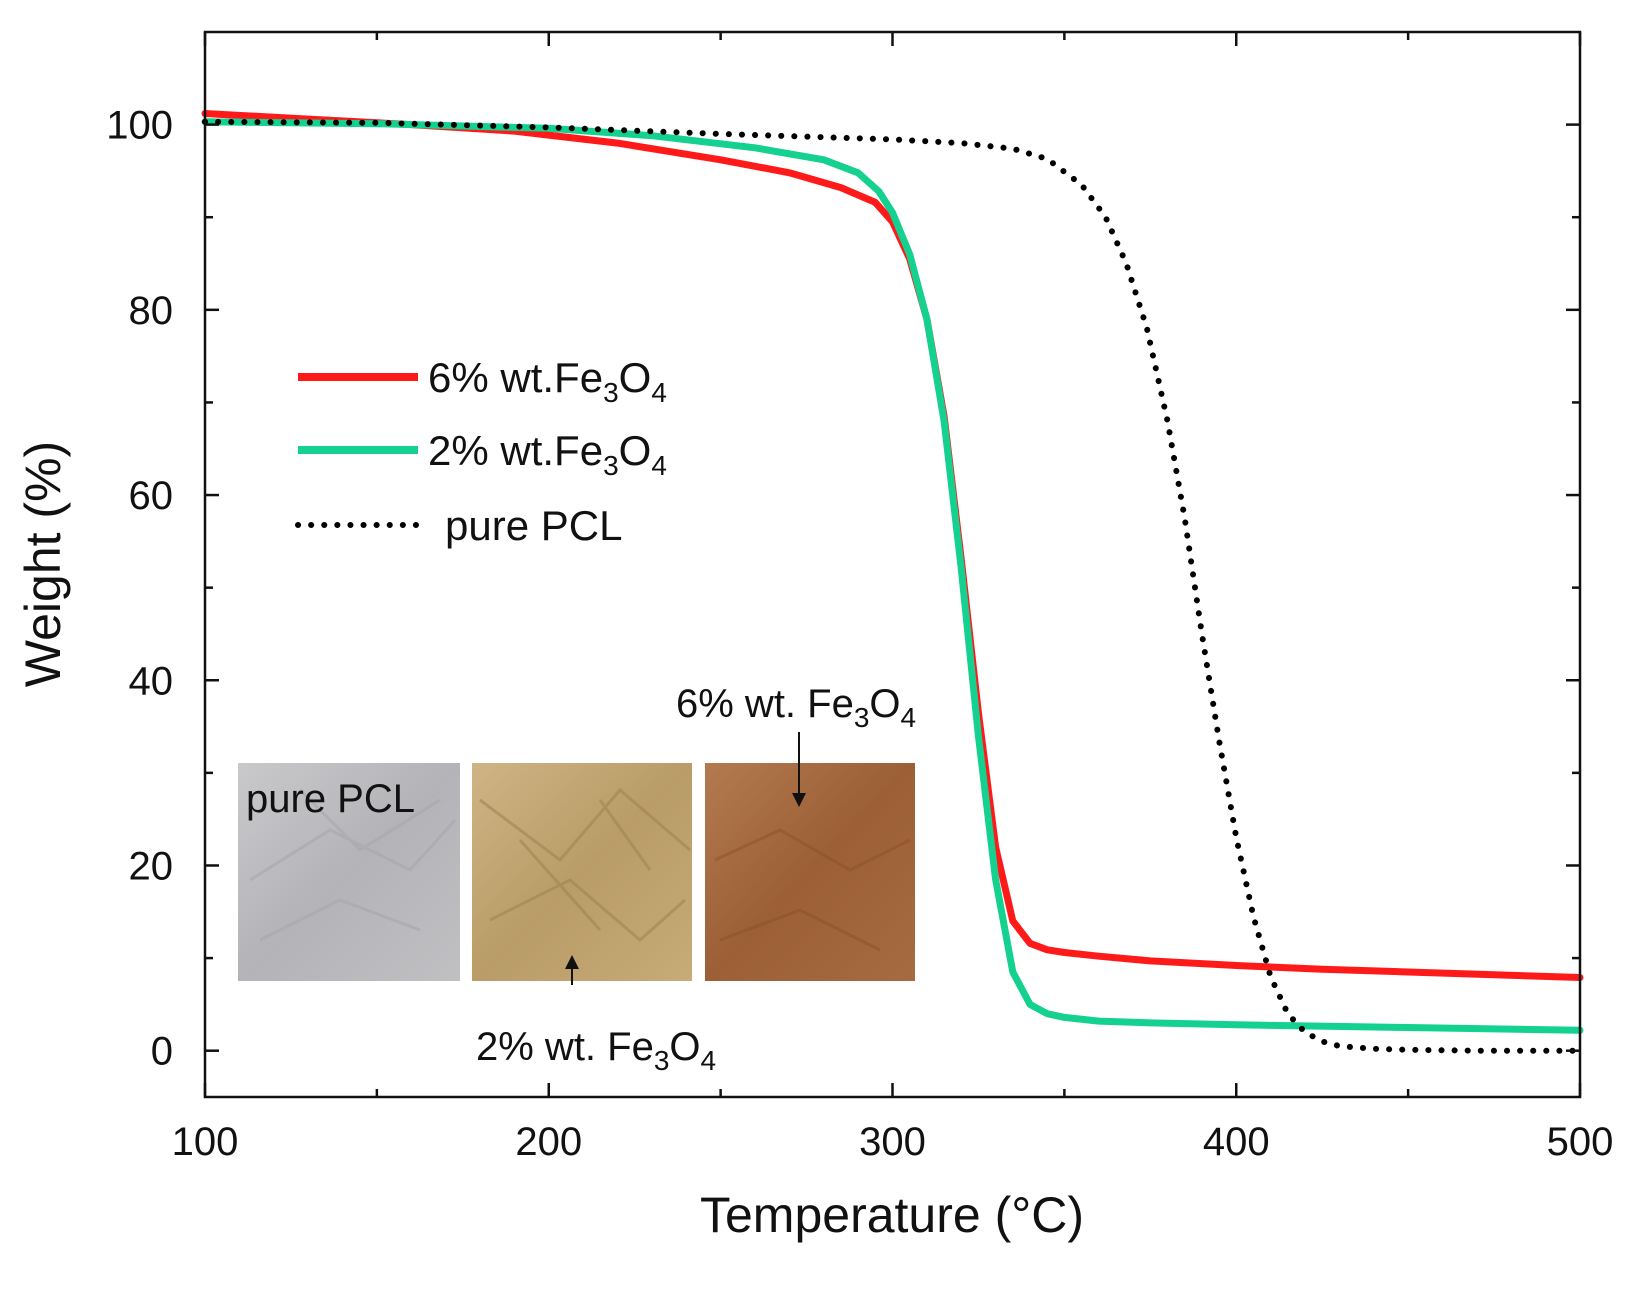  What do you see at coordinates (585, 864) in the screenshot?
I see `inset-photo-2pct-texture` at bounding box center [585, 864].